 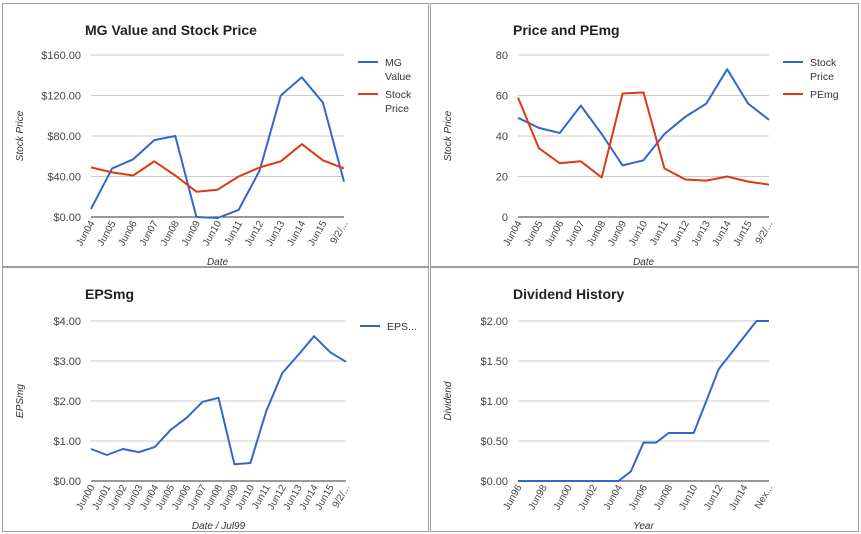 What do you see at coordinates (20, 401) in the screenshot?
I see `y-axis-label: EPSmg` at bounding box center [20, 401].